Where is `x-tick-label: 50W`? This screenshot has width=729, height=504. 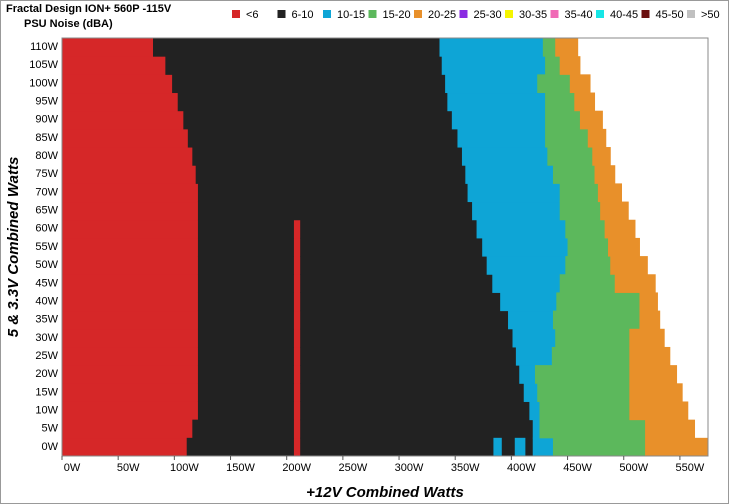 x-tick-label: 50W is located at coordinates (128, 468).